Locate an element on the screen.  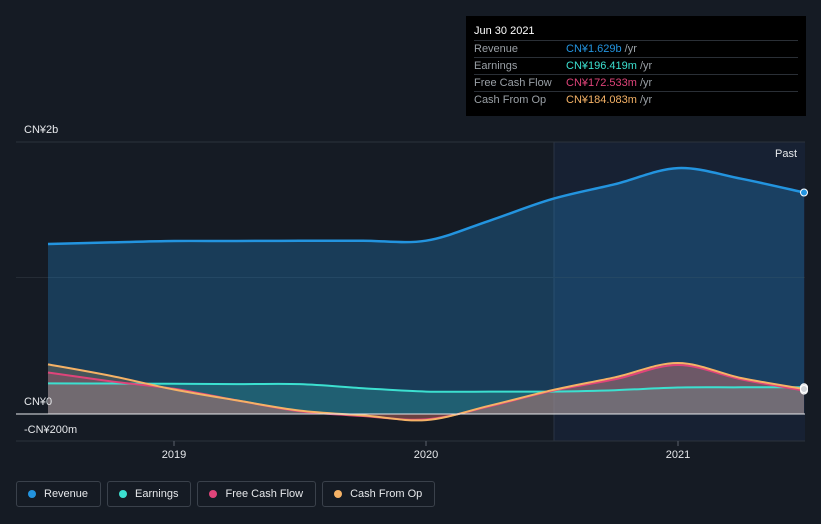
tooltip-row-free-cash-flow: Free Cash Flow CN¥172.533m /yr is located at coordinates (636, 82).